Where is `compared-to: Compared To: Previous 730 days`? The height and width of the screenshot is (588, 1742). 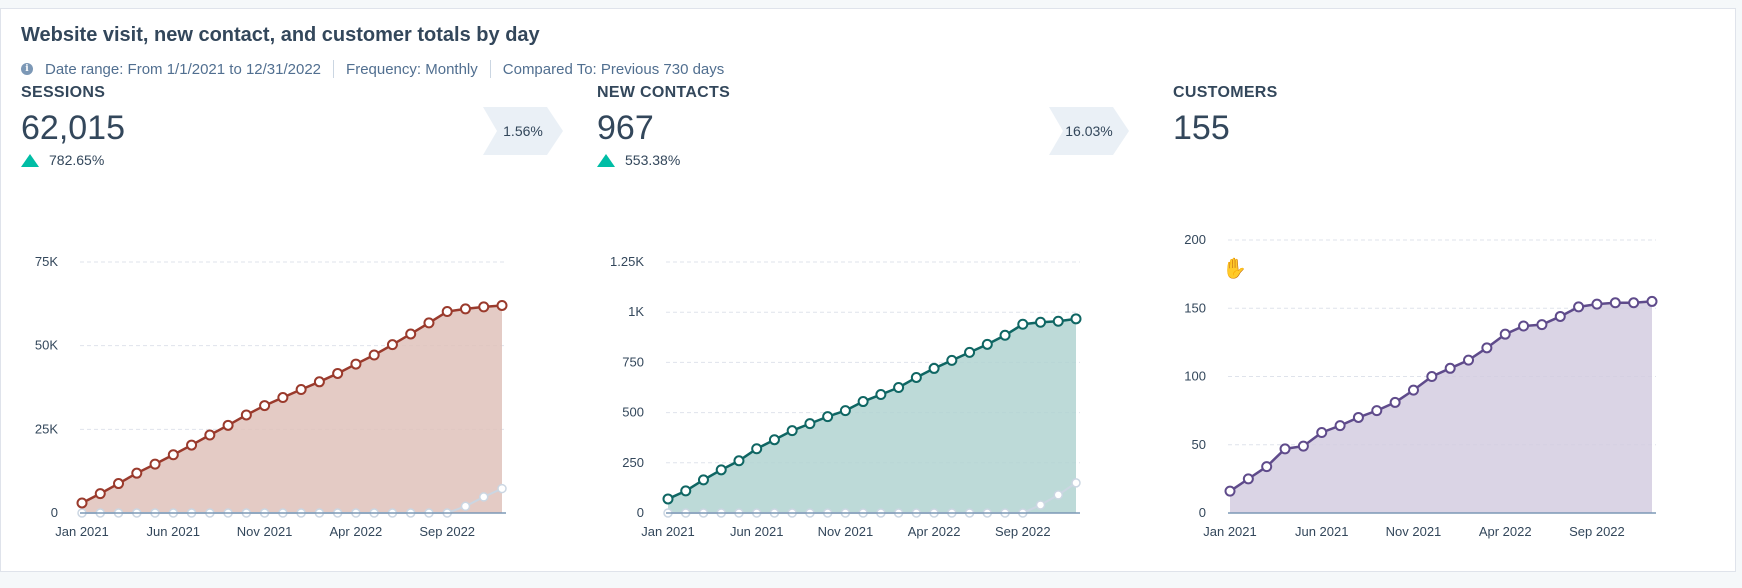 compared-to: Compared To: Previous 730 days is located at coordinates (613, 69).